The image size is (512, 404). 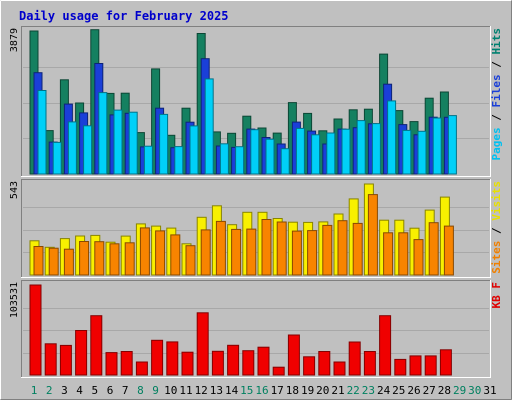 What do you see at coordinates (496, 257) in the screenshot?
I see `legend-label: Sites` at bounding box center [496, 257].